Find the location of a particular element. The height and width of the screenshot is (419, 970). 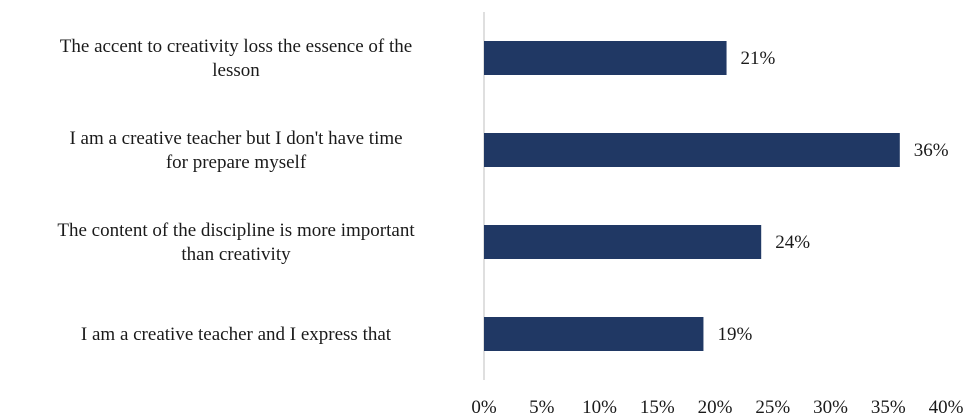

x-tick-label: 5% is located at coordinates (542, 407).